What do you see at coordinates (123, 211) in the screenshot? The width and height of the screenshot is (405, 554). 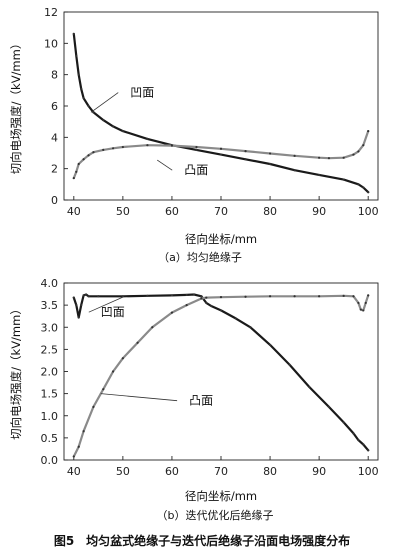 I see `chart-a-x-tick-label: 50` at bounding box center [123, 211].